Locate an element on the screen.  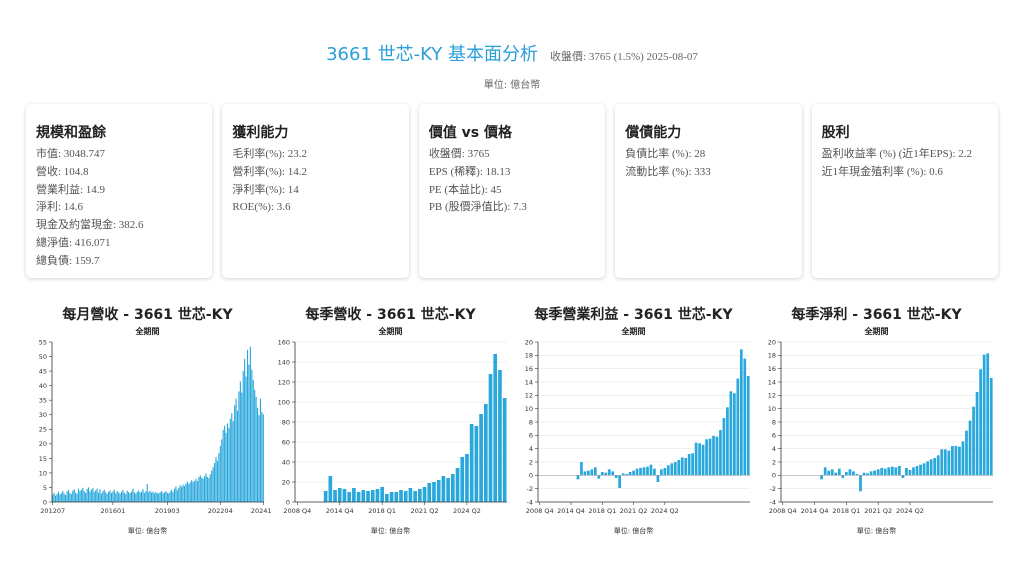
y-tick-label: 12 is located at coordinates (529, 396).